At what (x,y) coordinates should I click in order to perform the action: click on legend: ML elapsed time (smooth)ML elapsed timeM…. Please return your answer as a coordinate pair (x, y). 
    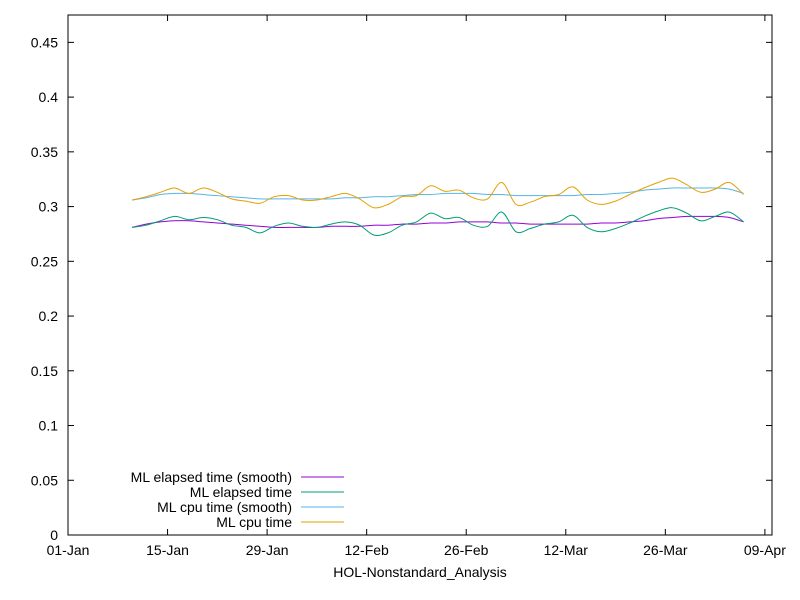
    Looking at the image, I should click on (237, 499).